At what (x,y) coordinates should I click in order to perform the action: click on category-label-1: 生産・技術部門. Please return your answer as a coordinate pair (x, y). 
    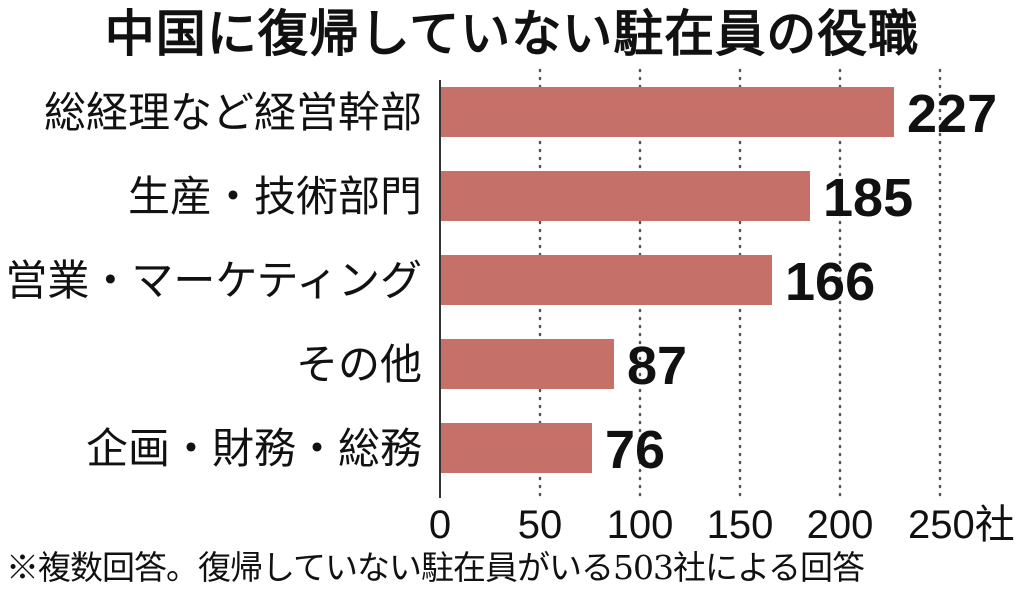
    Looking at the image, I should click on (275, 196).